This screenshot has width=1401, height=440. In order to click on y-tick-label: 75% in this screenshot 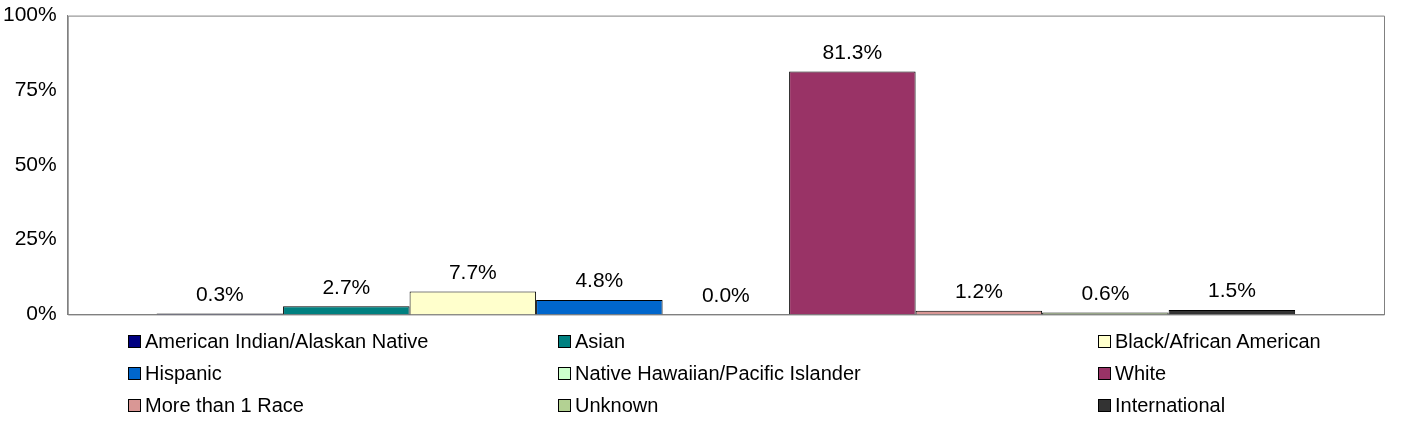, I will do `click(35, 89)`.